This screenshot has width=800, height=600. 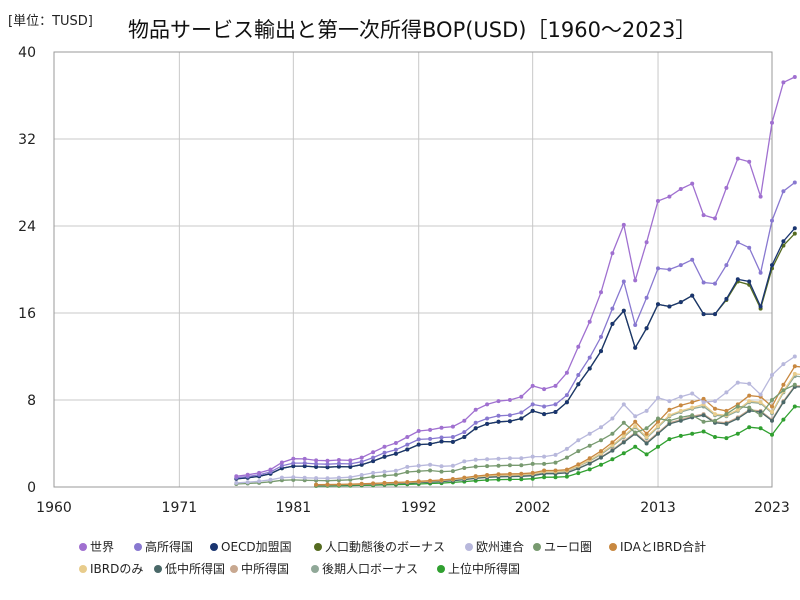 What do you see at coordinates (500, 546) in the screenshot?
I see `legend-label: 欧州連合` at bounding box center [500, 546].